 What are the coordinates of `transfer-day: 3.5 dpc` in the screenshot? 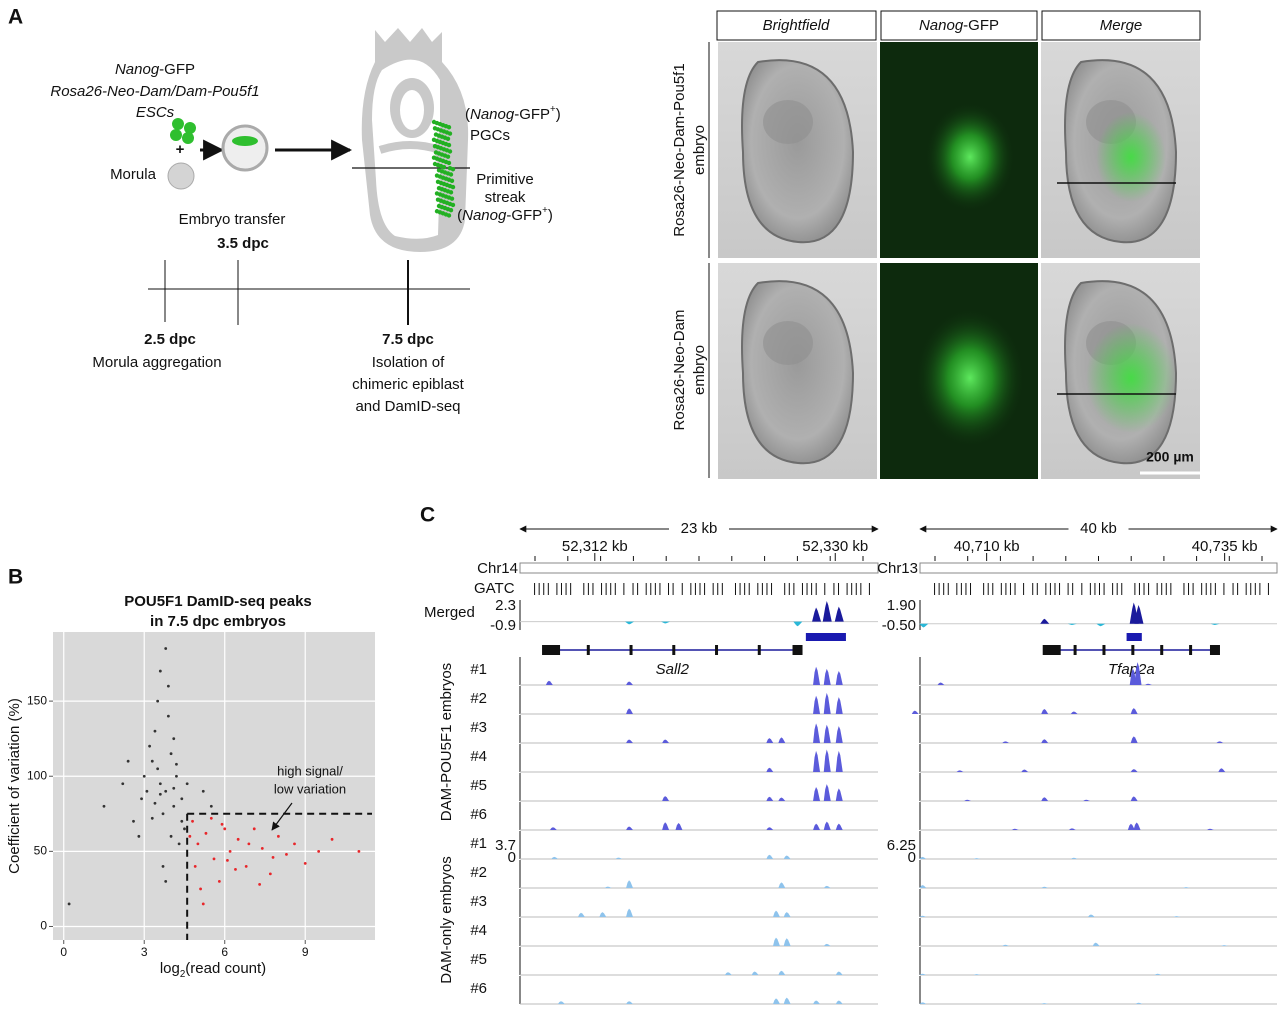 It's located at (243, 243).